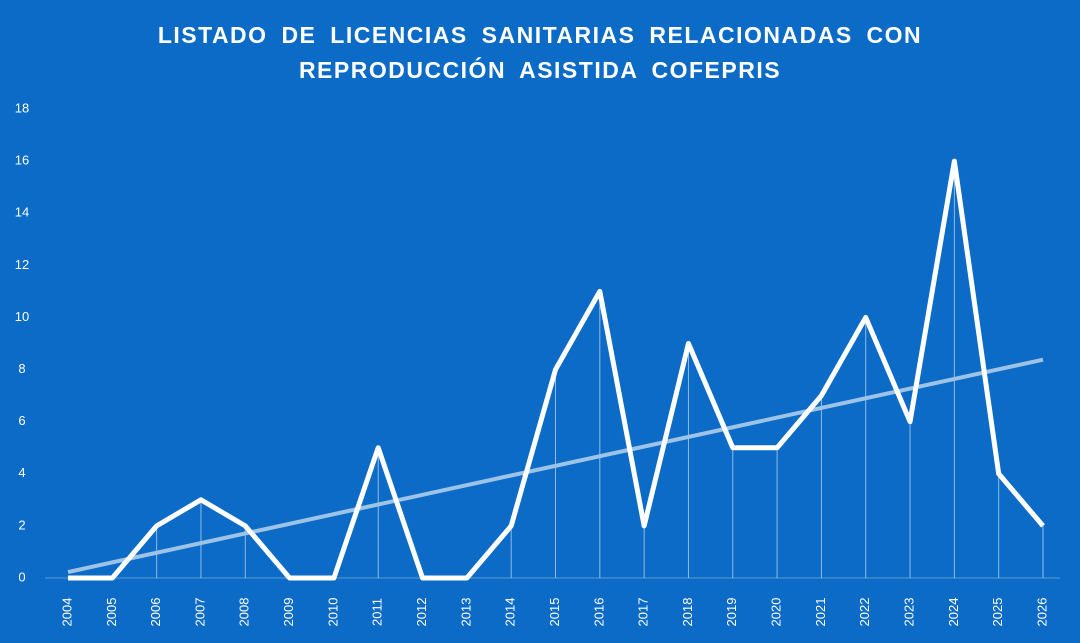  Describe the element at coordinates (1041, 612) in the screenshot. I see `x-tick-label: 2026` at that location.